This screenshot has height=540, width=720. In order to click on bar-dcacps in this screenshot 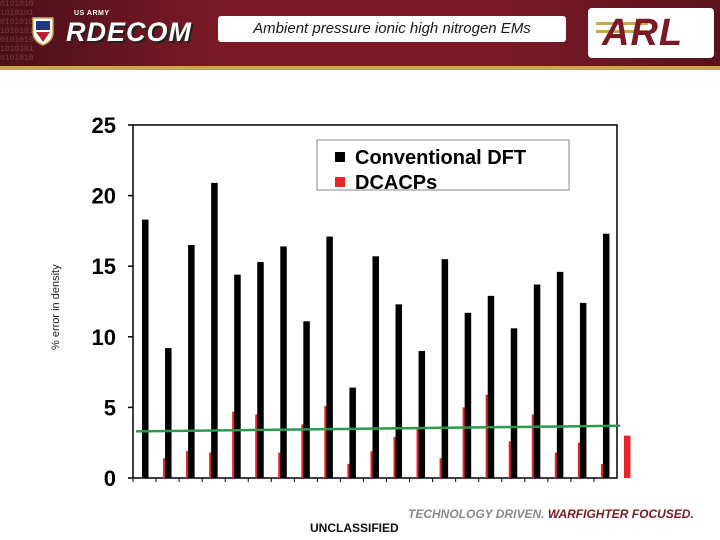, I will do `click(627, 456)`.